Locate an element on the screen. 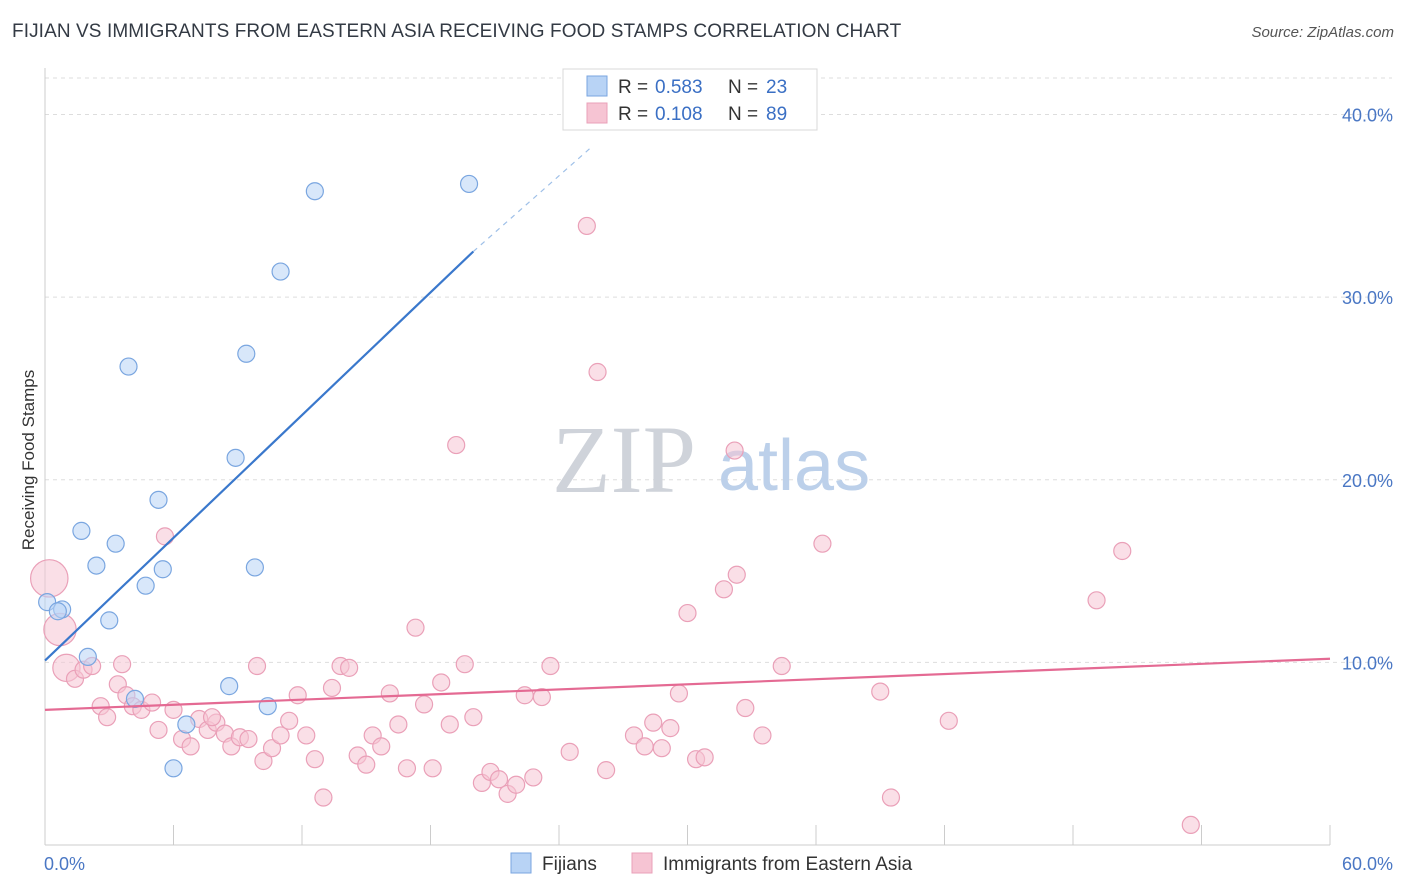  watermark: ZIP atlas is located at coordinates (711, 459).